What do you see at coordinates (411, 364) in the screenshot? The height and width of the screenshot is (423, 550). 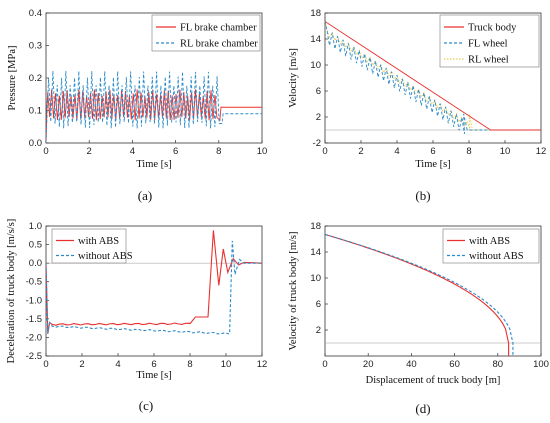 I see `x-tick-label-d: 40` at bounding box center [411, 364].